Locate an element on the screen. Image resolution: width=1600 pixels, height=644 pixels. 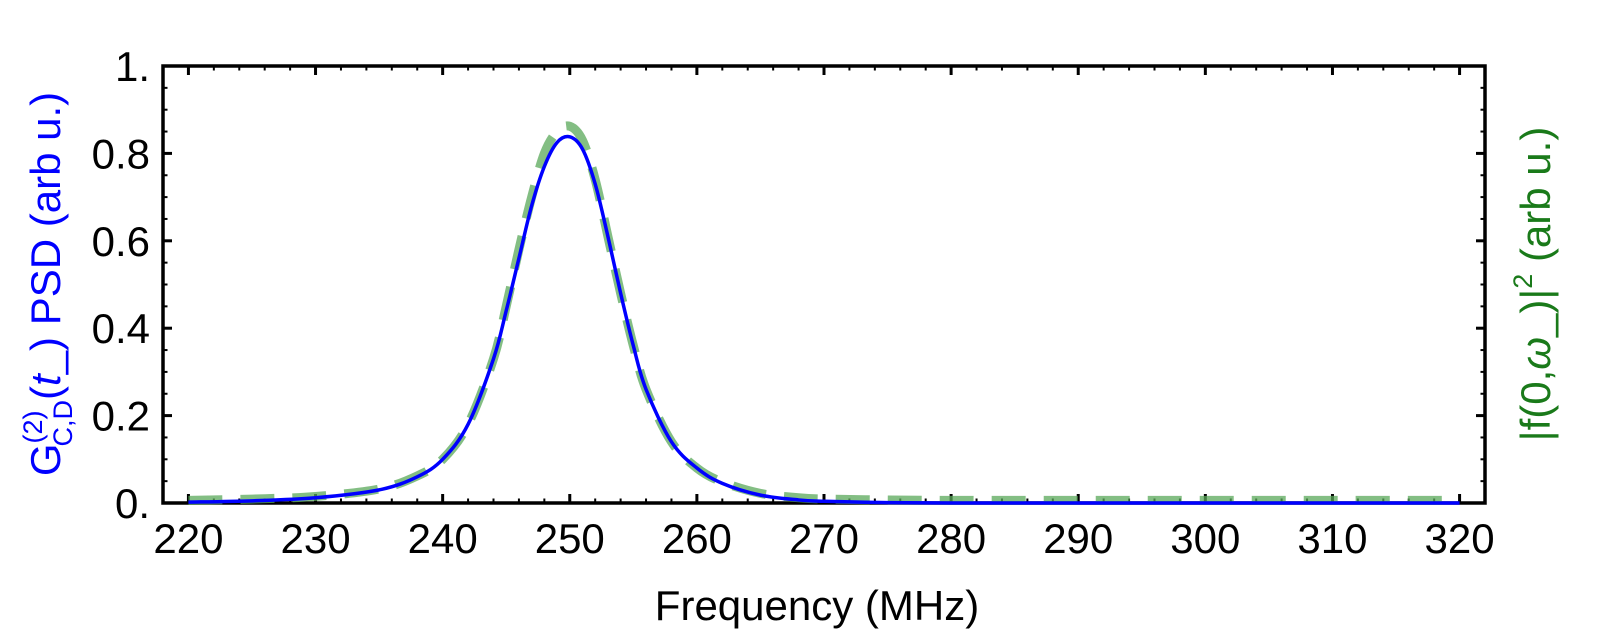
x-tick-label: 260 is located at coordinates (697, 538).